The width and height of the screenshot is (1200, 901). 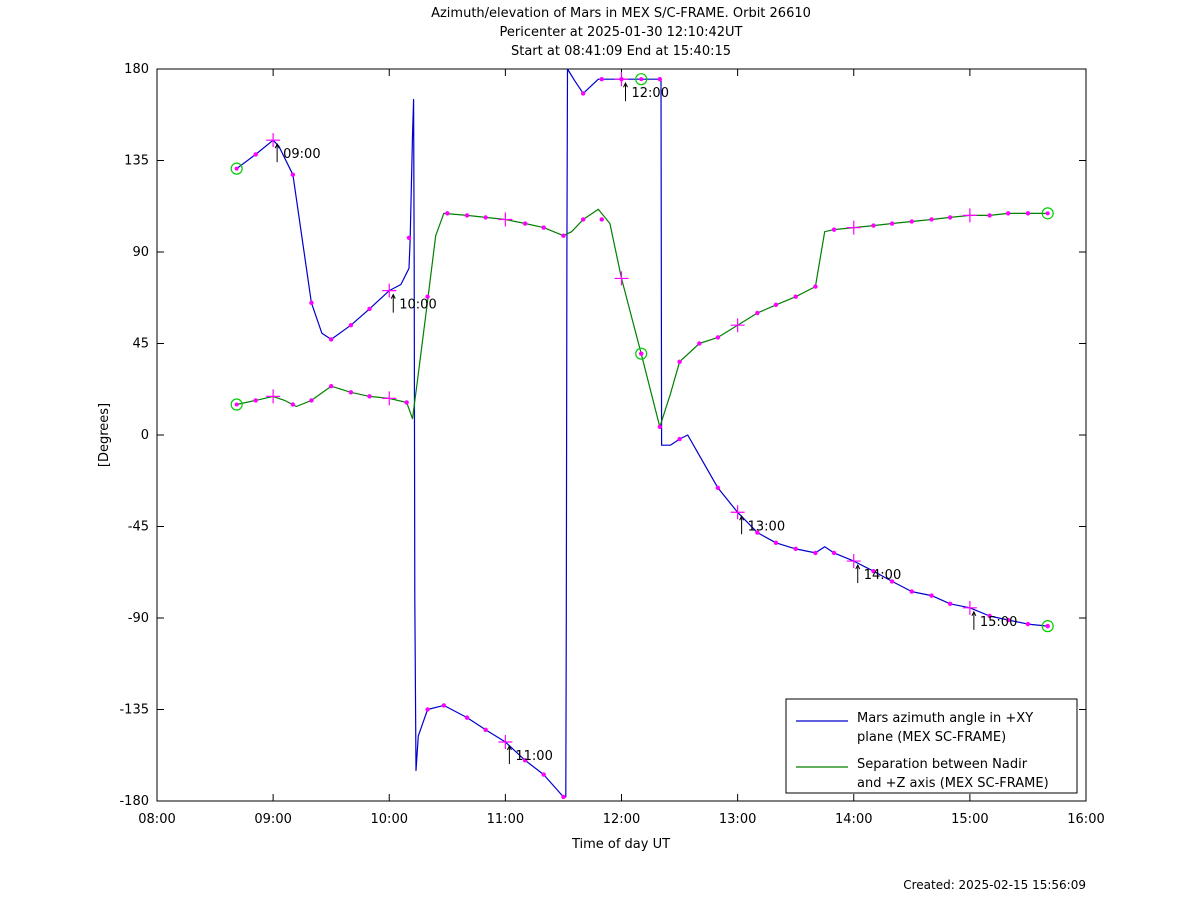 What do you see at coordinates (853, 819) in the screenshot?
I see `x-tick-label: 14:00` at bounding box center [853, 819].